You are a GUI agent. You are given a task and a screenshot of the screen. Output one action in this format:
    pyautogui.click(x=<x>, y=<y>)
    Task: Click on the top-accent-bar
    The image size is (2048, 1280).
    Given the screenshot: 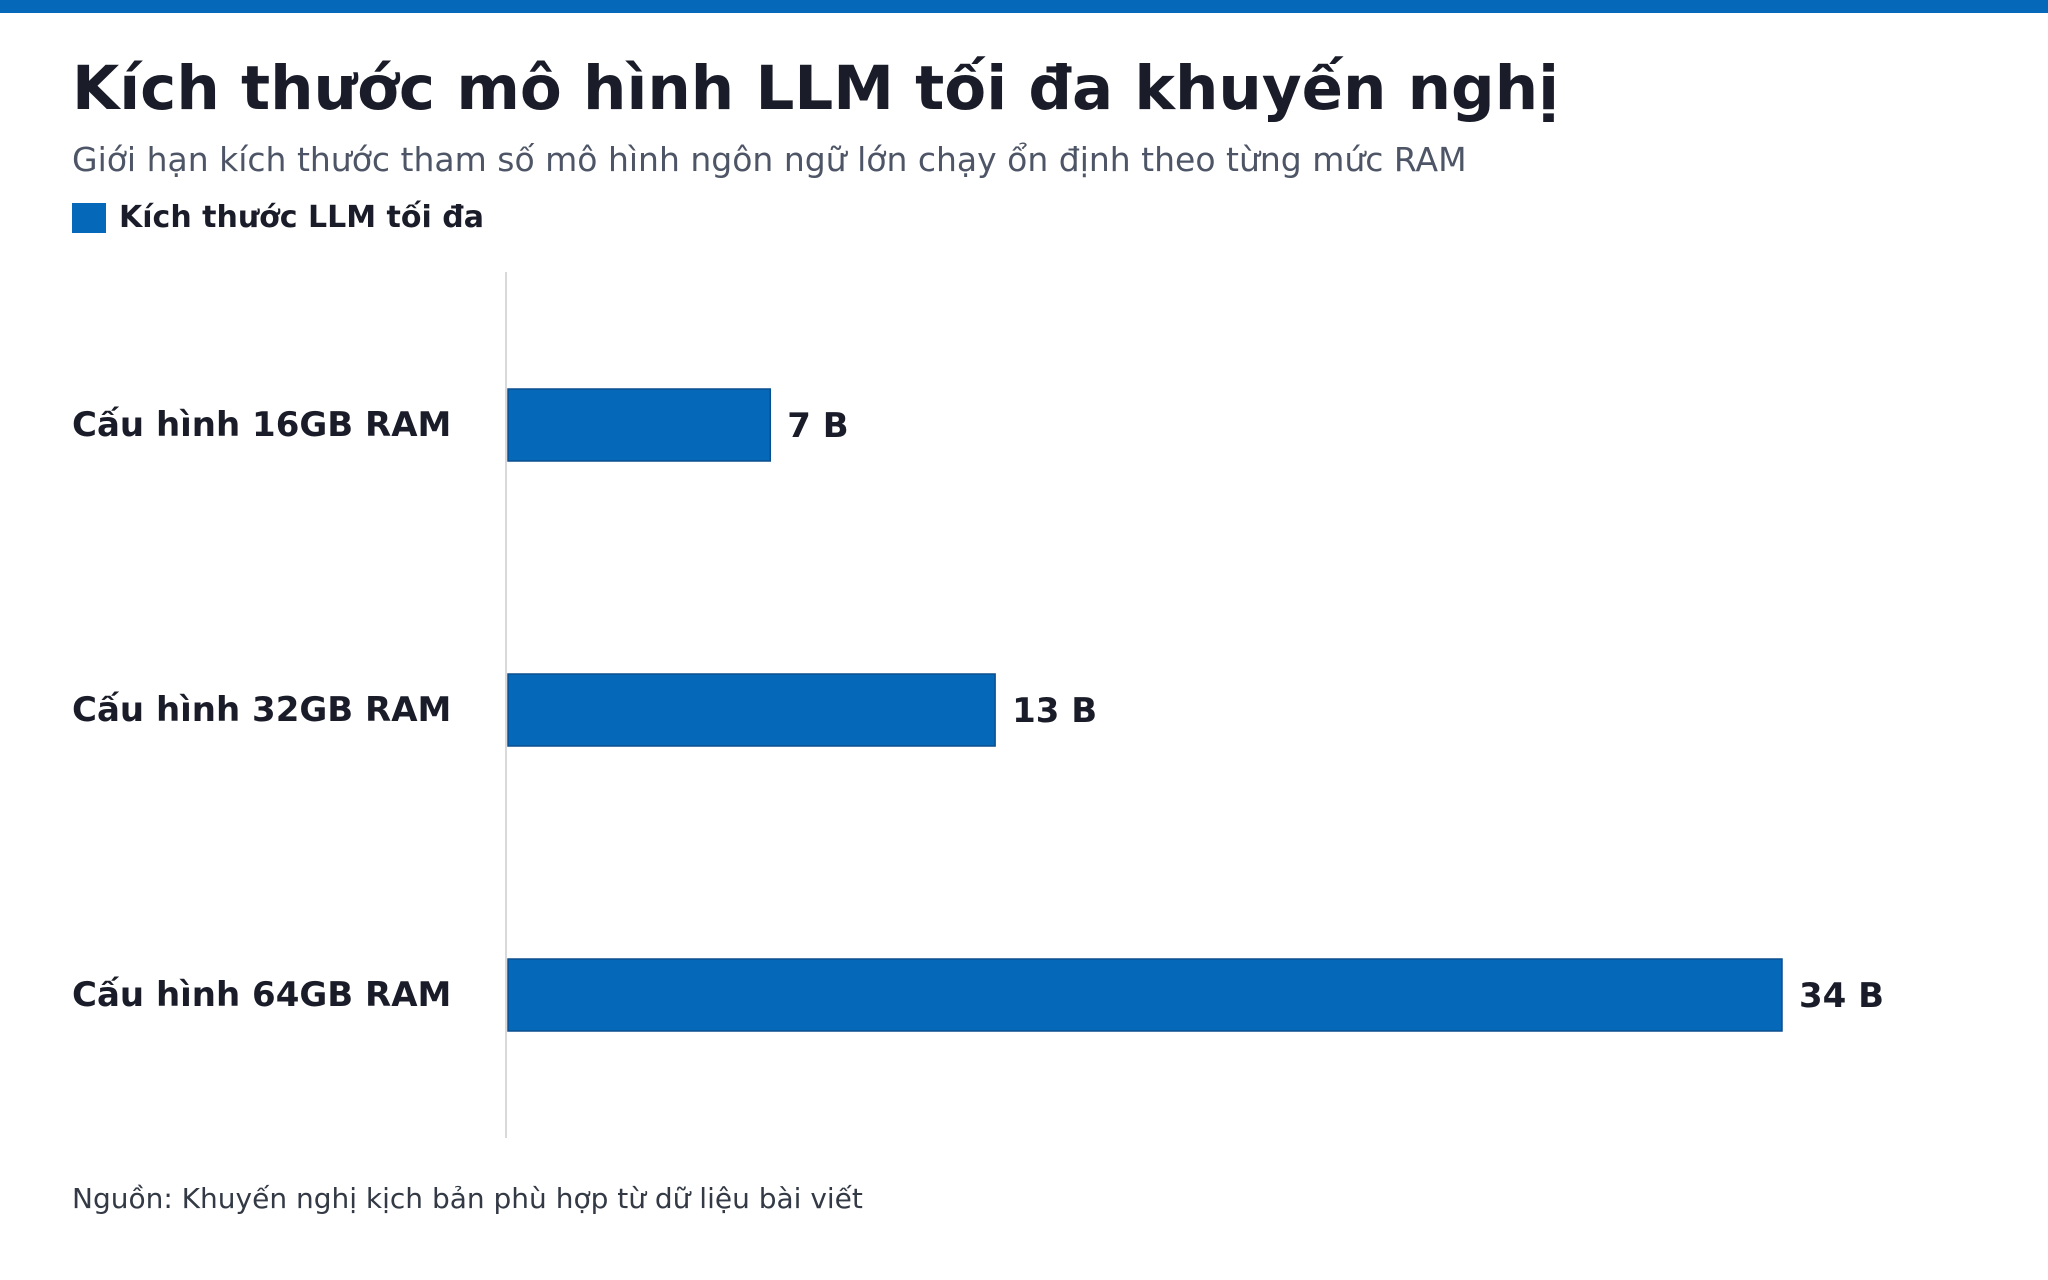 What is the action you would take?
    pyautogui.click(x=1024, y=6)
    